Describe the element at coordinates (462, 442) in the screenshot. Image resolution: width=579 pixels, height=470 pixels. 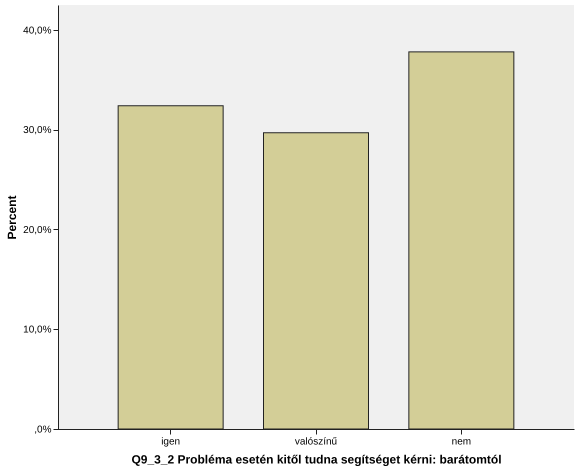
I see `x-tick-label: nem` at that location.